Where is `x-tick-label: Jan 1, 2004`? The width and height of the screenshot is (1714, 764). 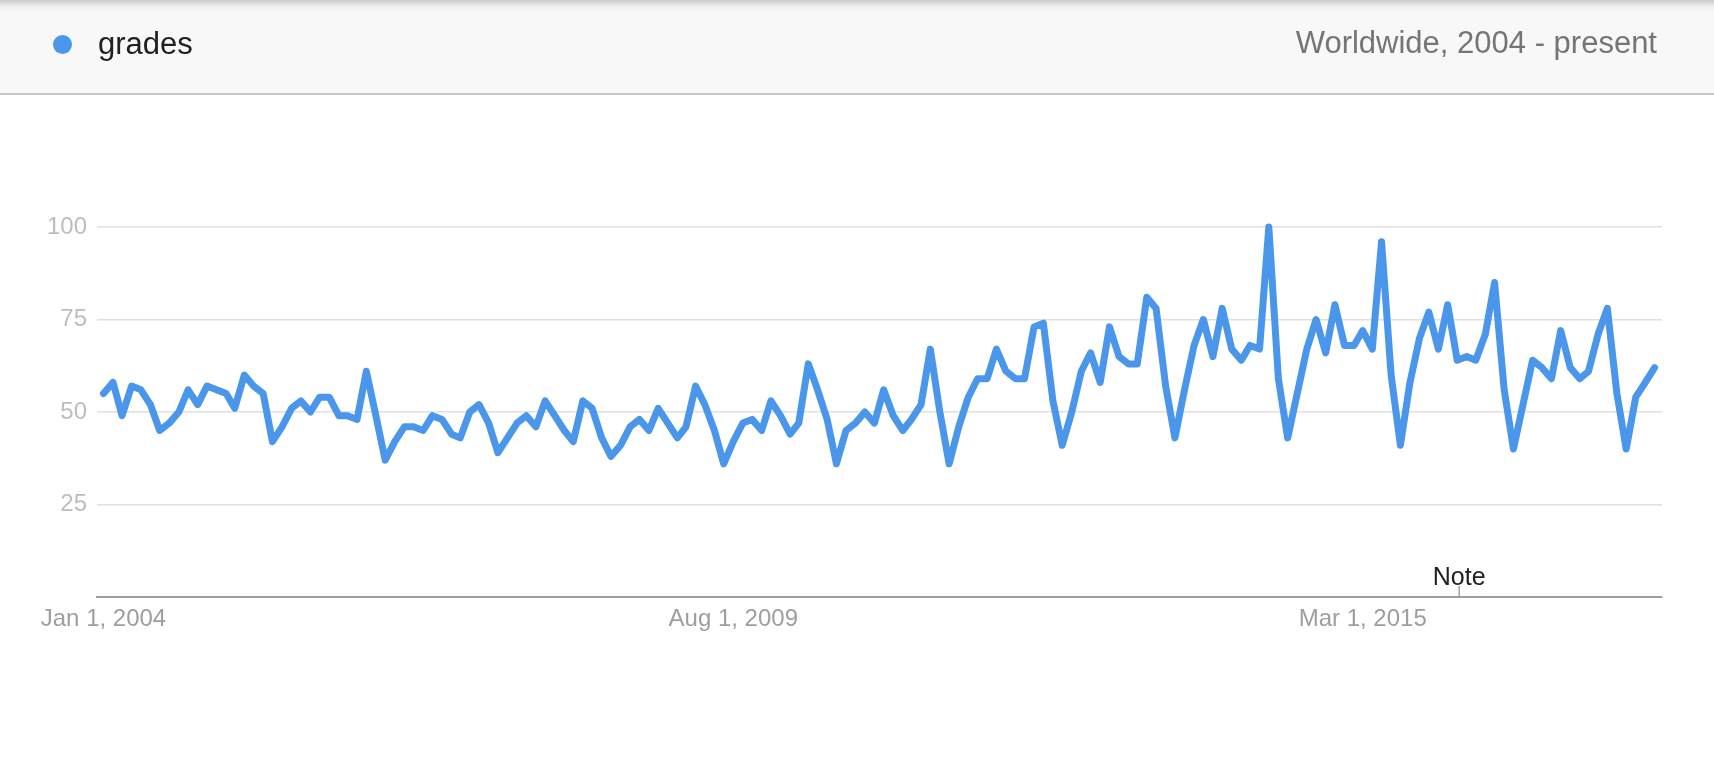
x-tick-label: Jan 1, 2004 is located at coordinates (103, 618).